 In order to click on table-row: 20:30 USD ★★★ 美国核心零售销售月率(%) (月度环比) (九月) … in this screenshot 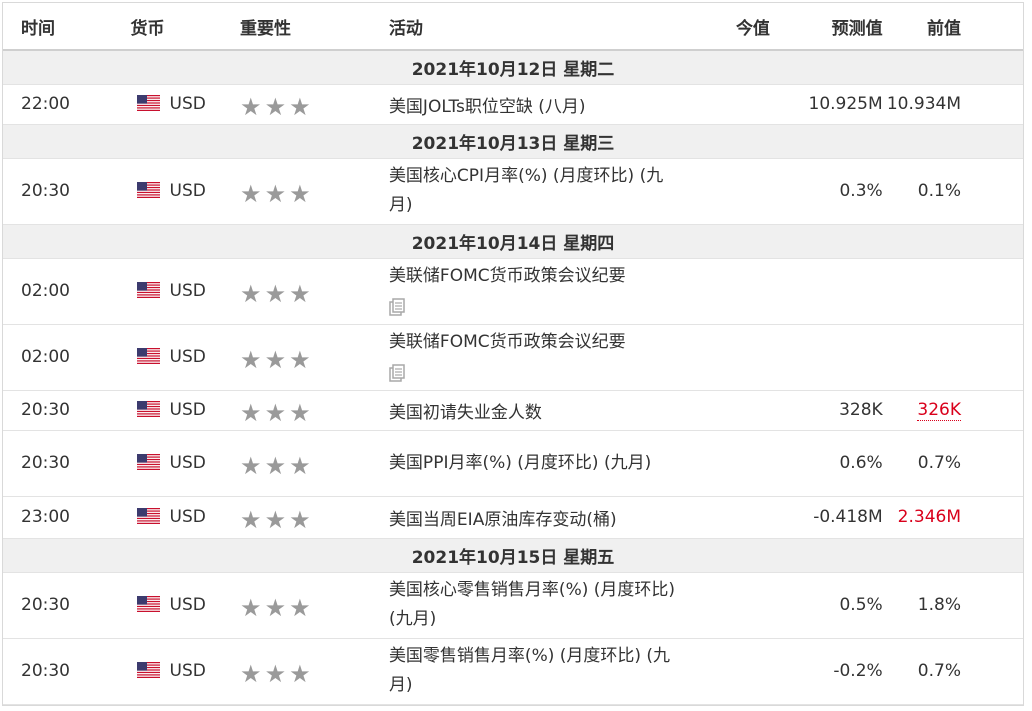, I will do `click(513, 605)`.